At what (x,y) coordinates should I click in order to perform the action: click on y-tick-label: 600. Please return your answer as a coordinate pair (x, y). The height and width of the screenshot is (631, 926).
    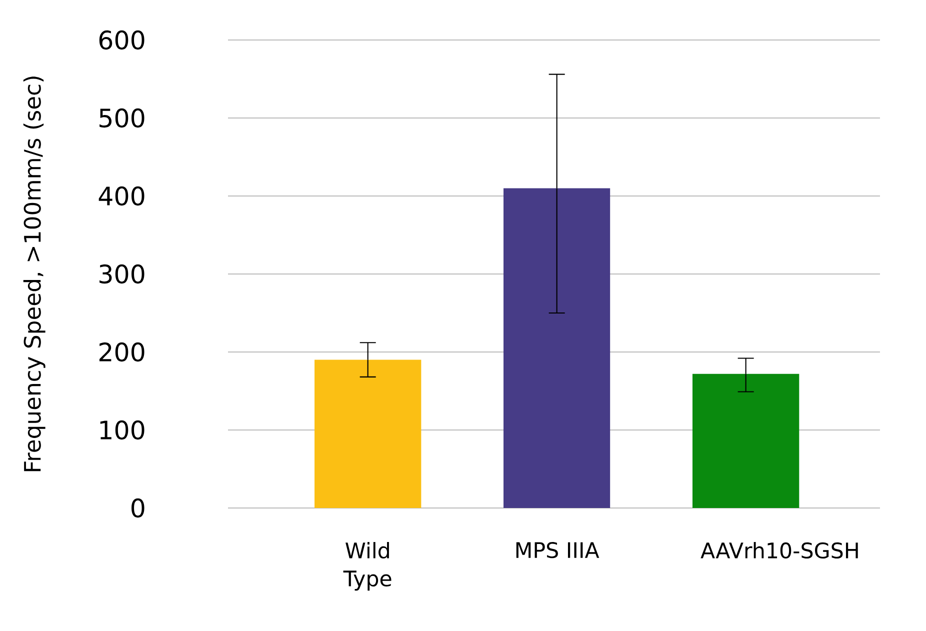
    Looking at the image, I should click on (121, 40).